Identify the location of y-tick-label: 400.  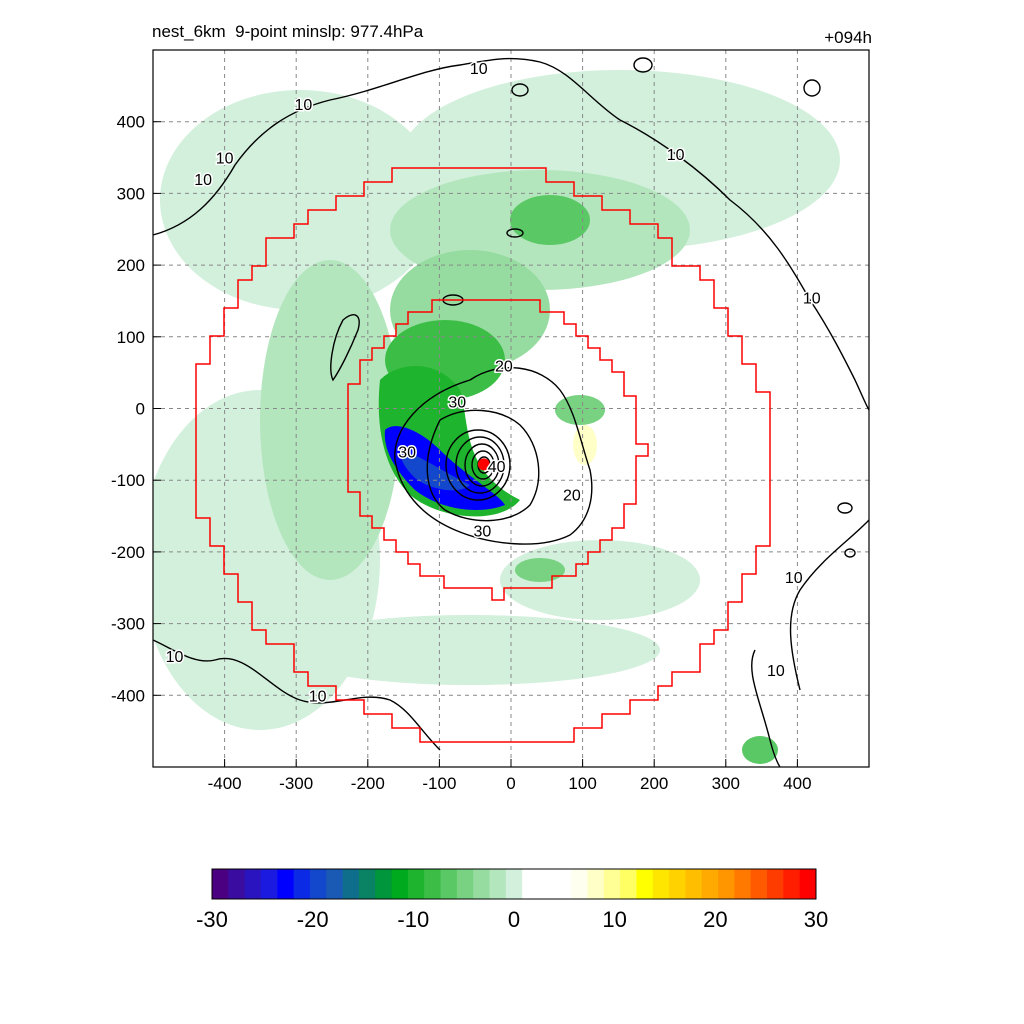
(131, 122).